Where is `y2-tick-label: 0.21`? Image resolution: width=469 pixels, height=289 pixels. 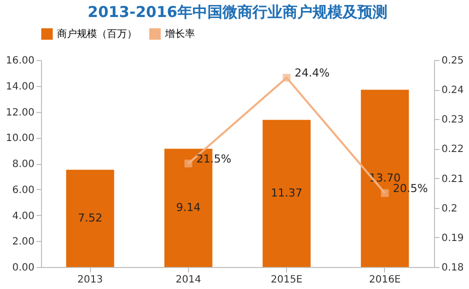 y2-tick-label: 0.21 is located at coordinates (453, 179).